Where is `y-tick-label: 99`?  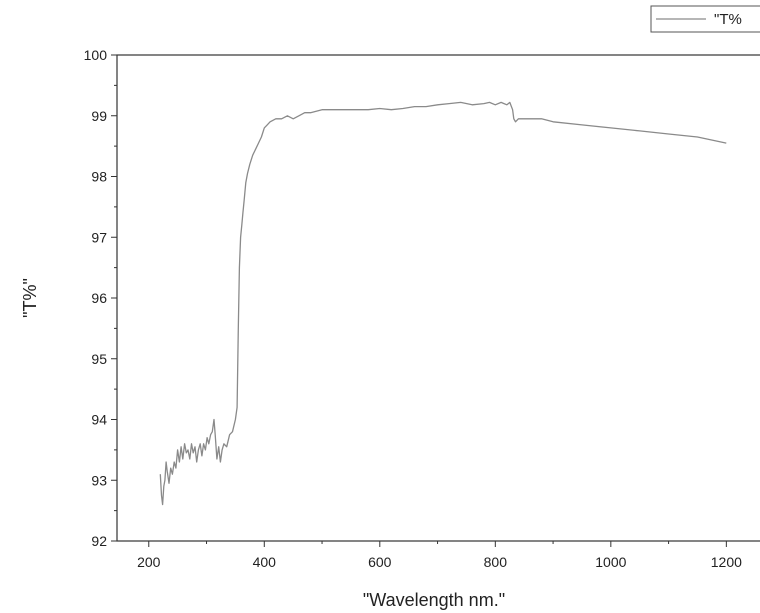 y-tick-label: 99 is located at coordinates (99, 116).